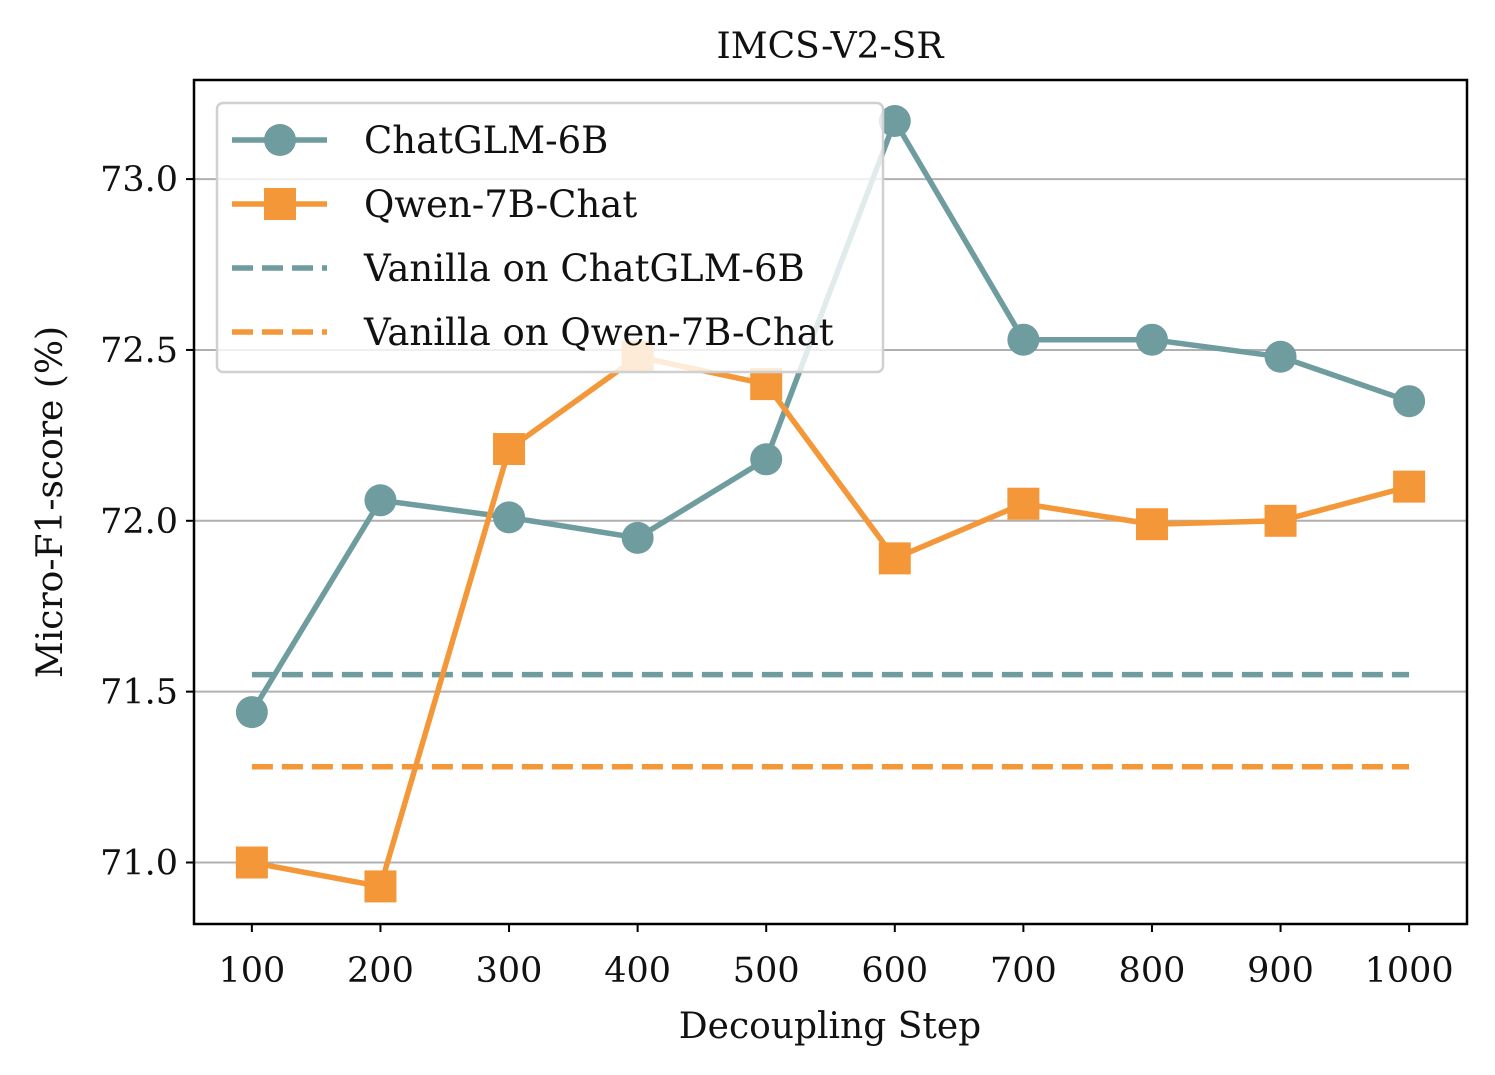  Describe the element at coordinates (50, 502) in the screenshot. I see `y-axis-label: Micro-F1-score (%)` at that location.